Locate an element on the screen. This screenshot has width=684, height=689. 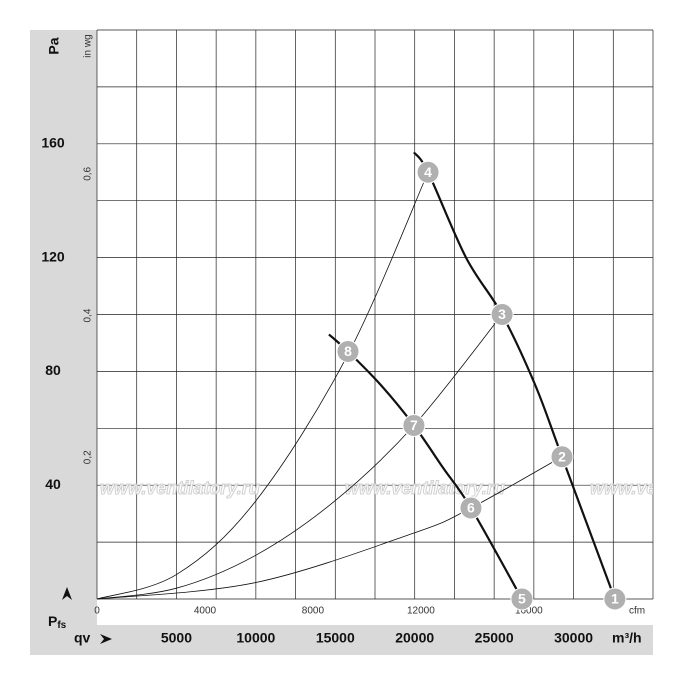
x-tick-label: 5000 is located at coordinates (176, 638).